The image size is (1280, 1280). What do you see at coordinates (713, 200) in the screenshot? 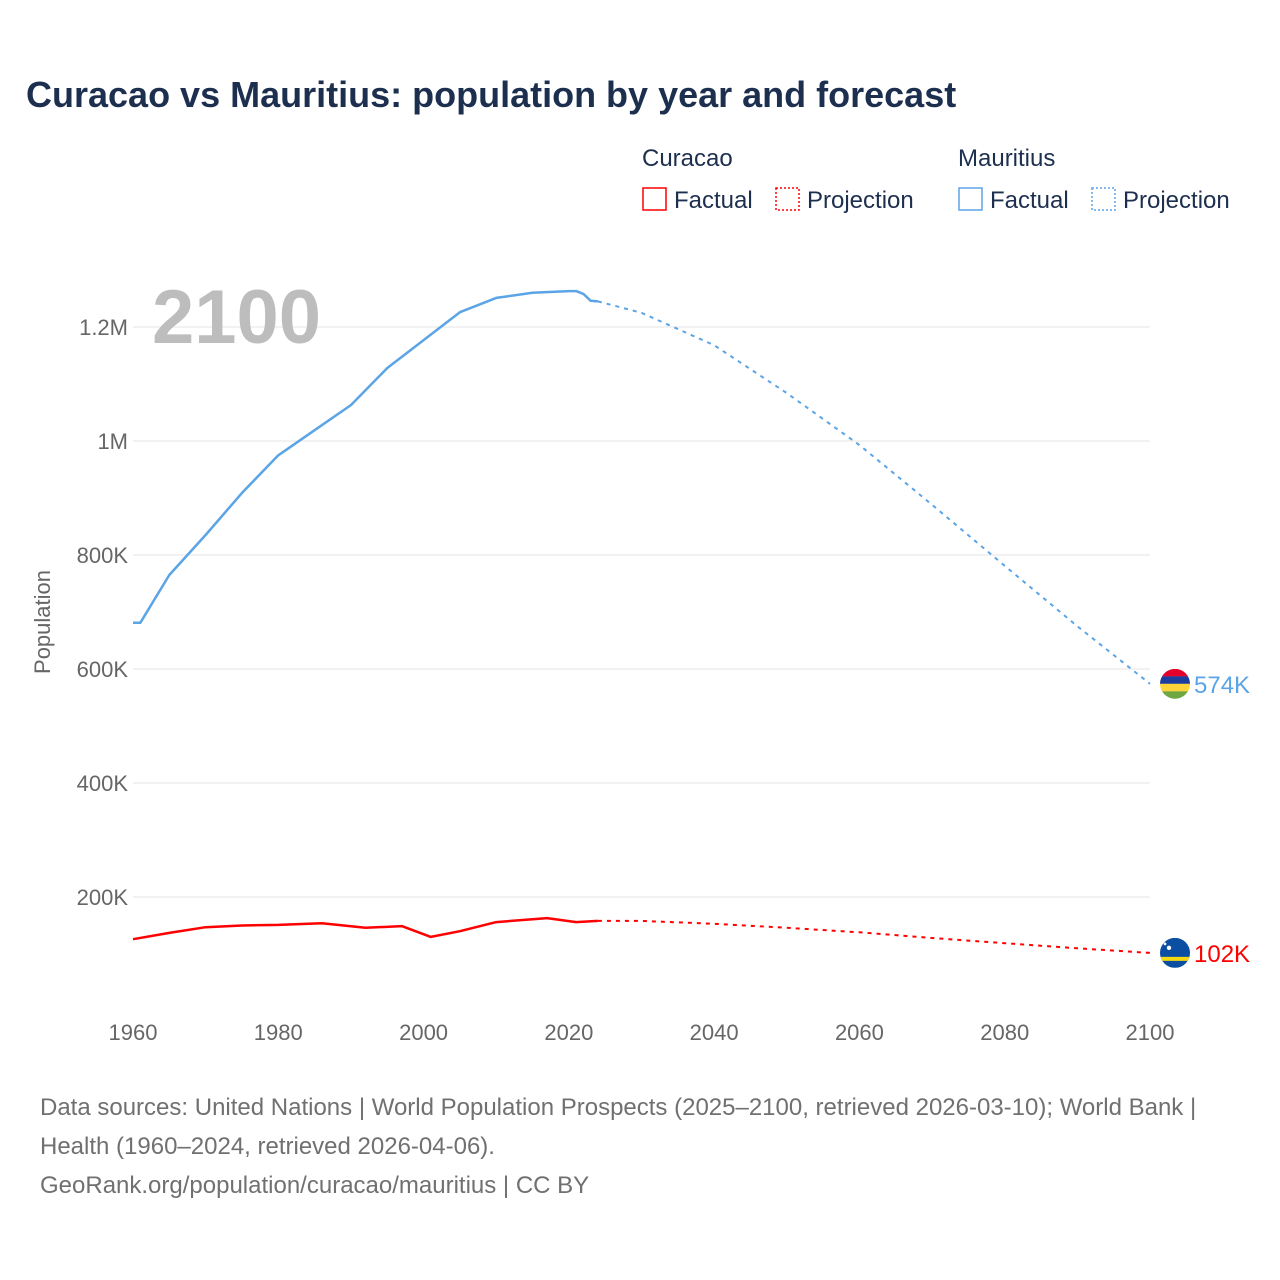
I see `curacao-legend-factual: Factual` at bounding box center [713, 200].